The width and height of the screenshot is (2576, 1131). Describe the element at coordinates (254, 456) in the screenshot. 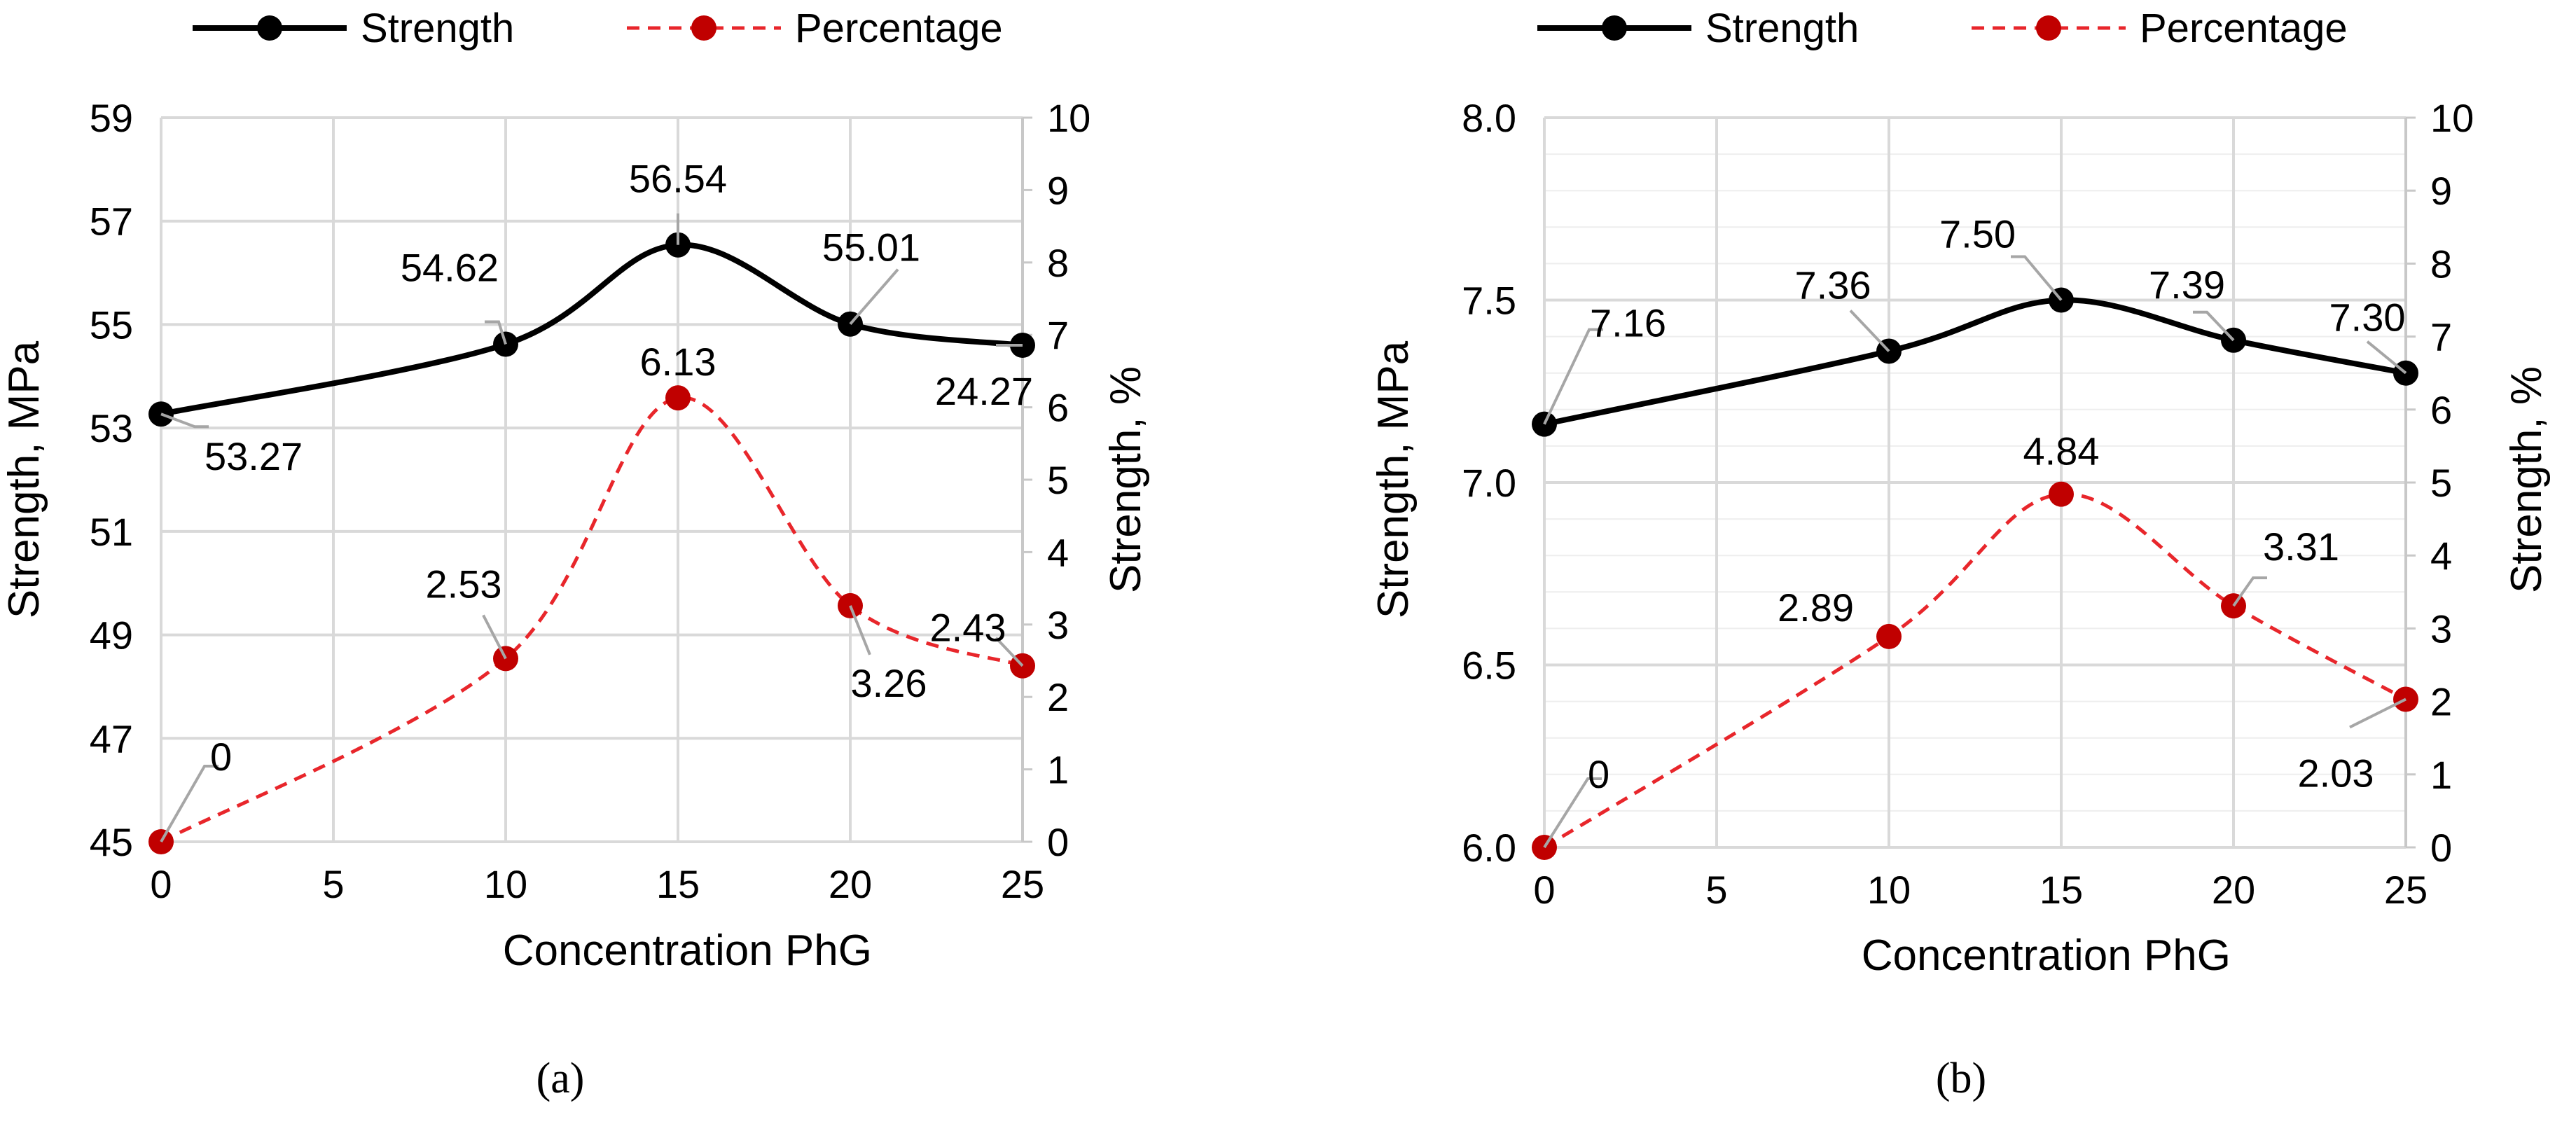

I see `data-label-strength: 53.27` at that location.